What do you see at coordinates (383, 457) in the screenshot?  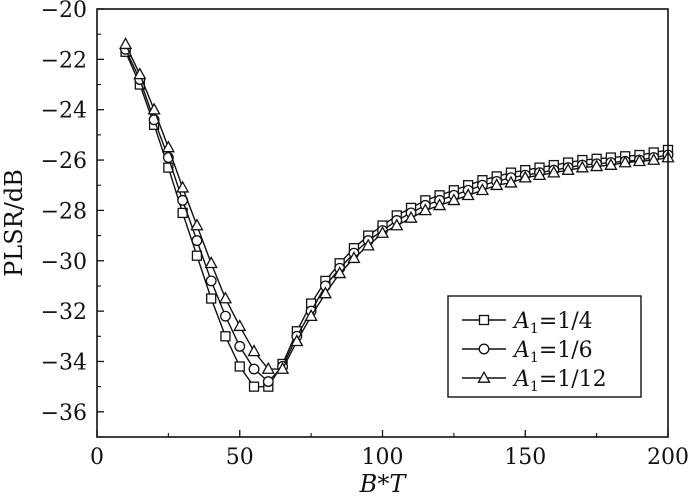 I see `x-tick-label: 100` at bounding box center [383, 457].